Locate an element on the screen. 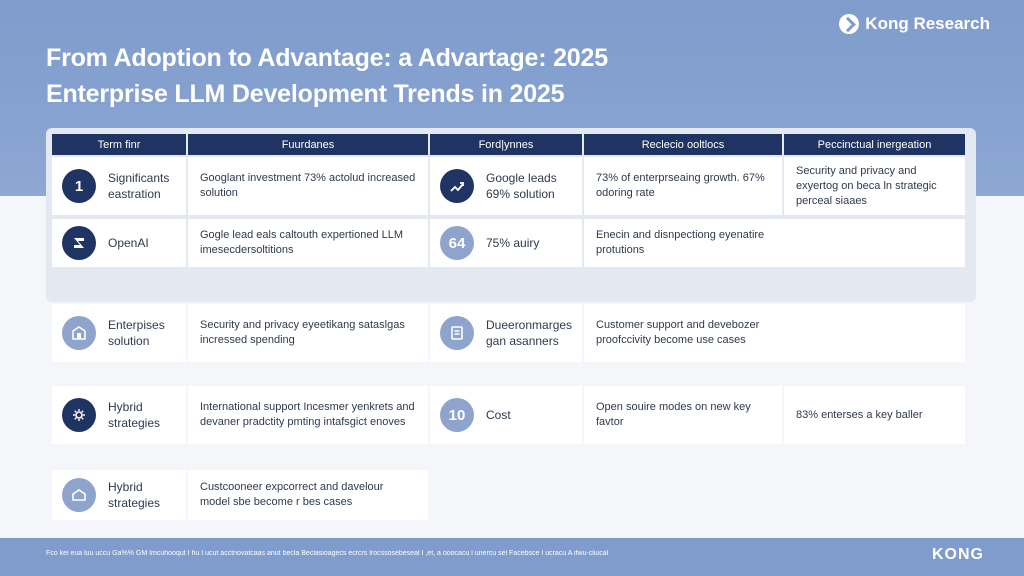 Image resolution: width=1024 pixels, height=576 pixels. row-name: Google leads 69% solution is located at coordinates (521, 186).